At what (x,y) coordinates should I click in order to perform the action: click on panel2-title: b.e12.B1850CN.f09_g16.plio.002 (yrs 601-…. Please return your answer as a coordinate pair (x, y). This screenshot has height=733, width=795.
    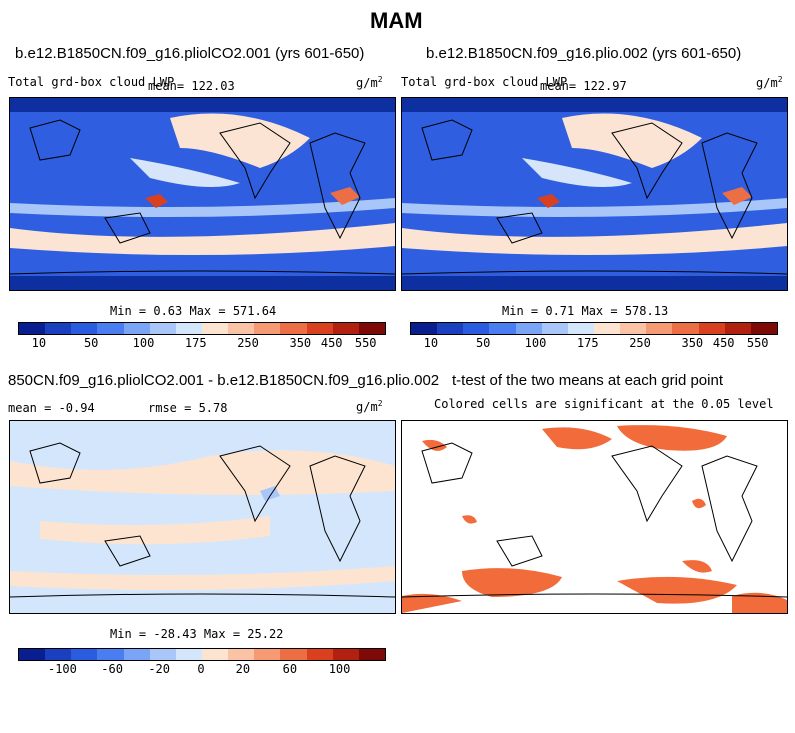
    Looking at the image, I should click on (584, 53).